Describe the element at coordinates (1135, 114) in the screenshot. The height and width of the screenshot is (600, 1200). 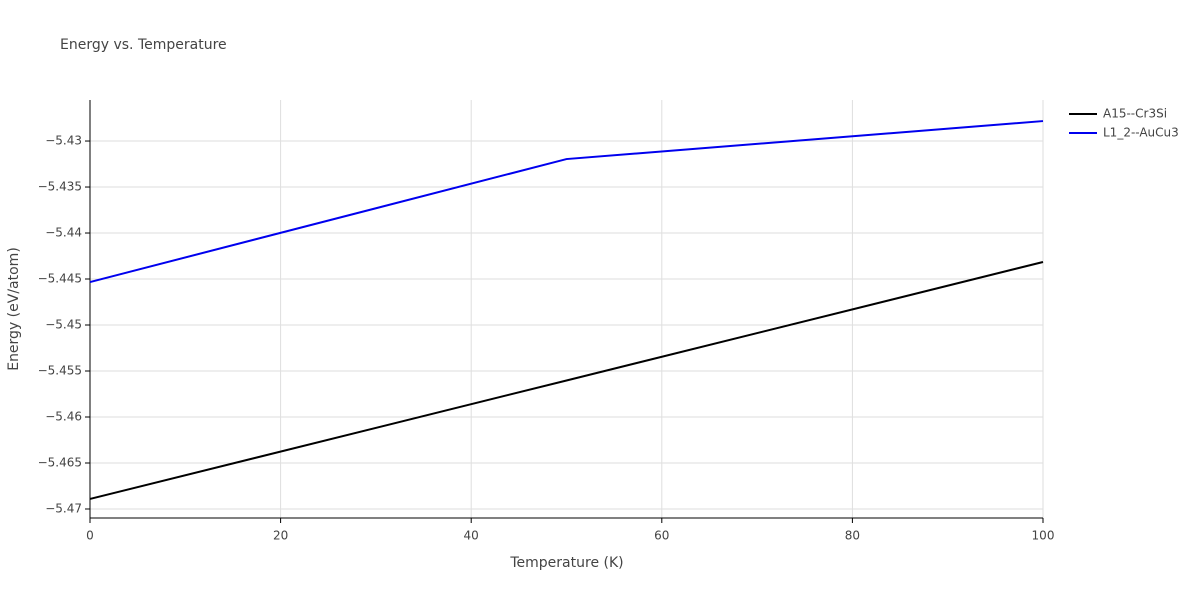
I see `legend-label: A15--Cr3Si` at that location.